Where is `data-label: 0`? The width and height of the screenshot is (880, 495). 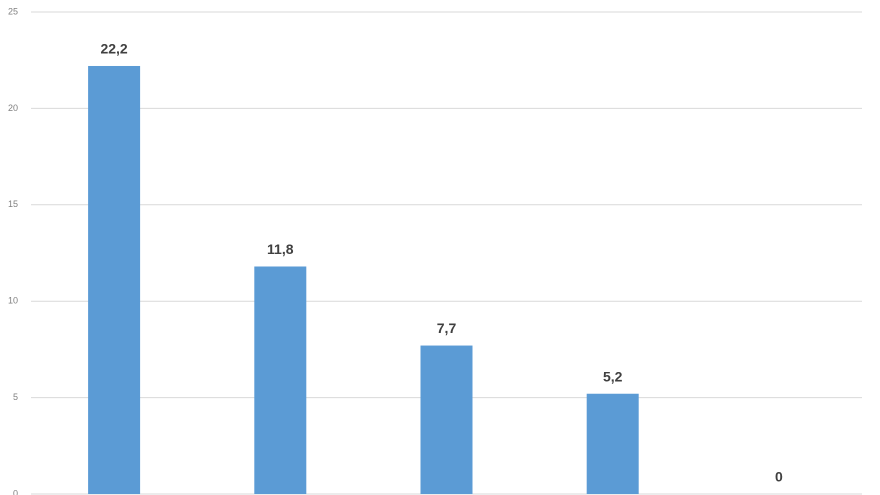 data-label: 0 is located at coordinates (779, 477).